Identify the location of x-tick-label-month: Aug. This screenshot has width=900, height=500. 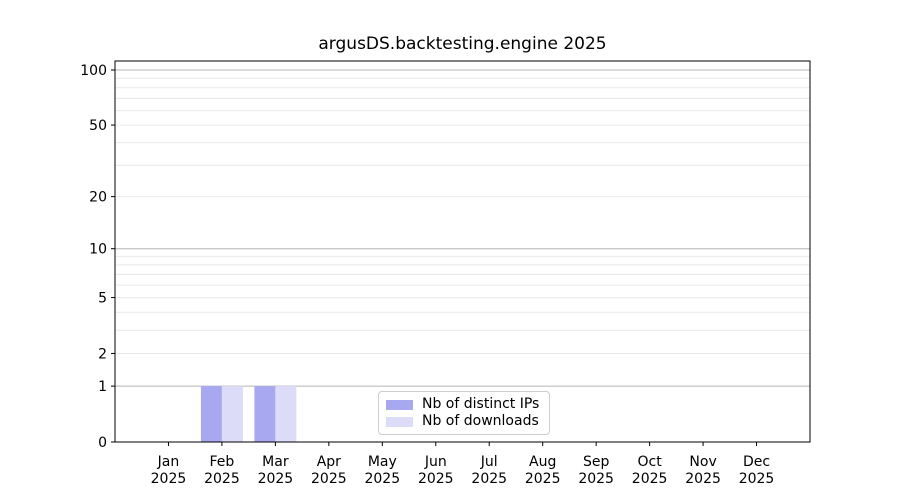
(542, 462).